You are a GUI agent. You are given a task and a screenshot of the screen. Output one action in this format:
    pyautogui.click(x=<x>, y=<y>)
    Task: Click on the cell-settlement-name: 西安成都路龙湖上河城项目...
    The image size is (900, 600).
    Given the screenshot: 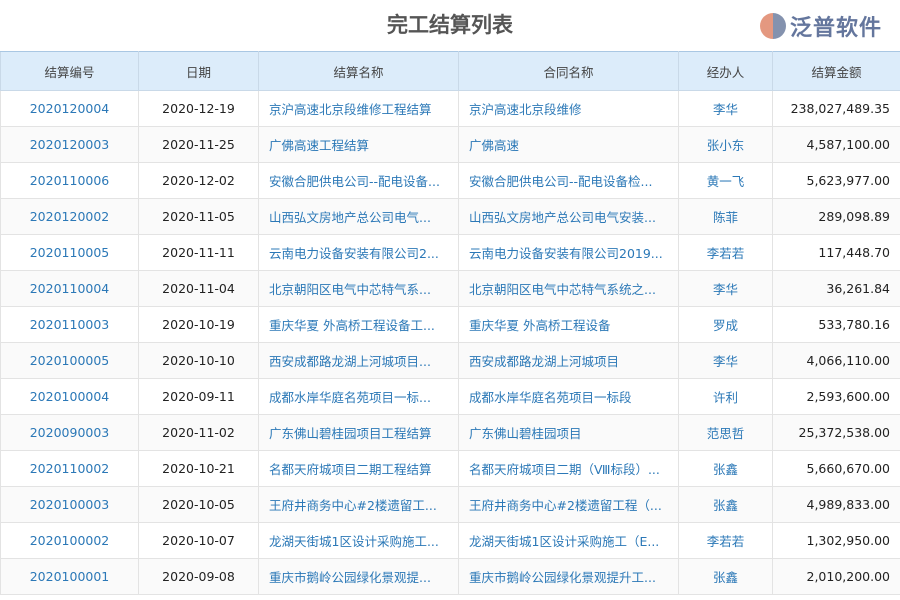 What is the action you would take?
    pyautogui.click(x=358, y=360)
    